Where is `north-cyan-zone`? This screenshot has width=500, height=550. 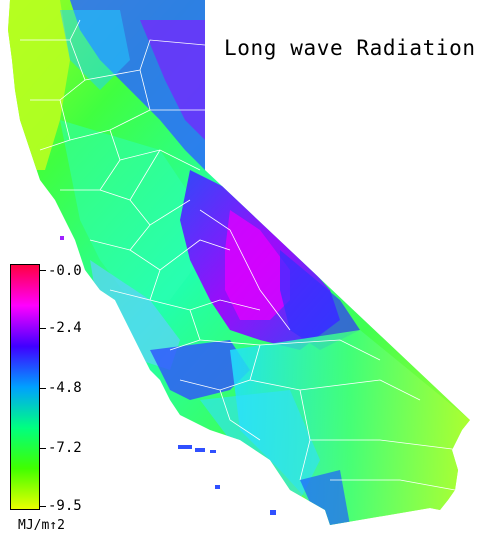
north-cyan-zone is located at coordinates (95, 50).